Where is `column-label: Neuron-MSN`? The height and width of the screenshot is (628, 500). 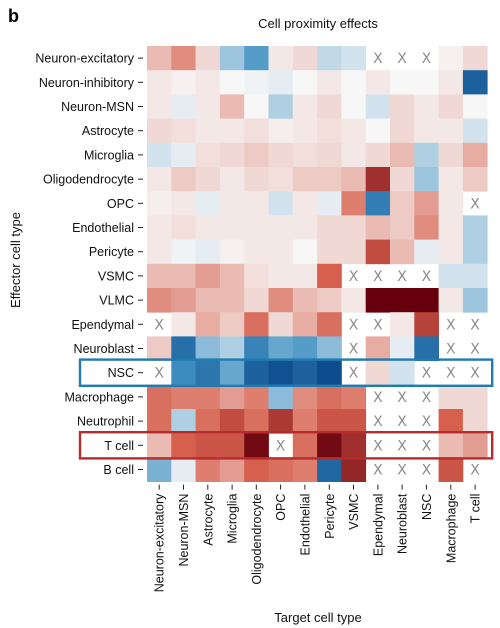 column-label: Neuron-MSN is located at coordinates (184, 530).